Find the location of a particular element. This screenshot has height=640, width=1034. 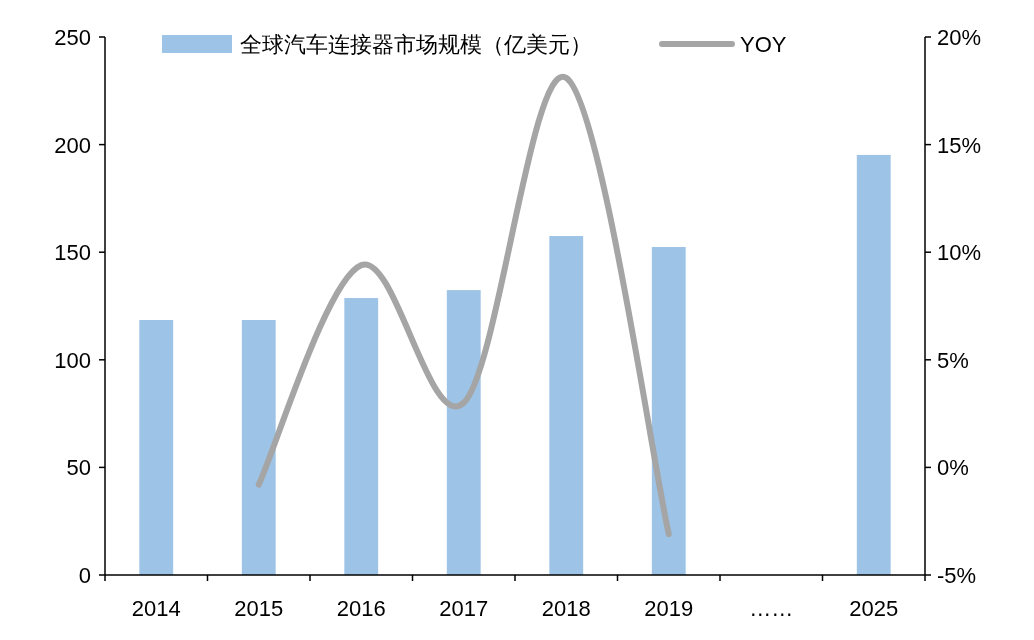

y-tick-label: 250 is located at coordinates (72, 37).